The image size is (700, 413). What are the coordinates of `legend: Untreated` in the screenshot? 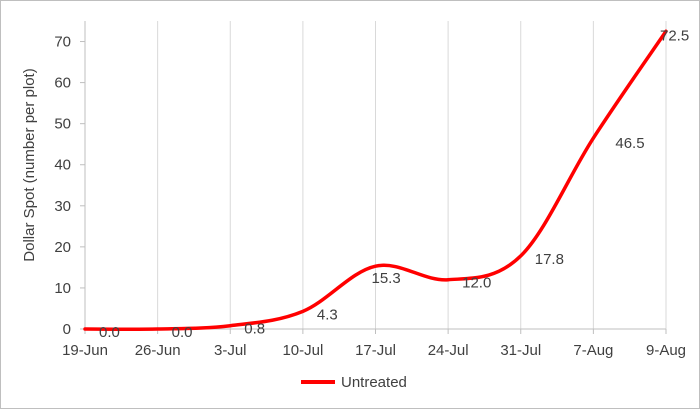 It's located at (354, 382).